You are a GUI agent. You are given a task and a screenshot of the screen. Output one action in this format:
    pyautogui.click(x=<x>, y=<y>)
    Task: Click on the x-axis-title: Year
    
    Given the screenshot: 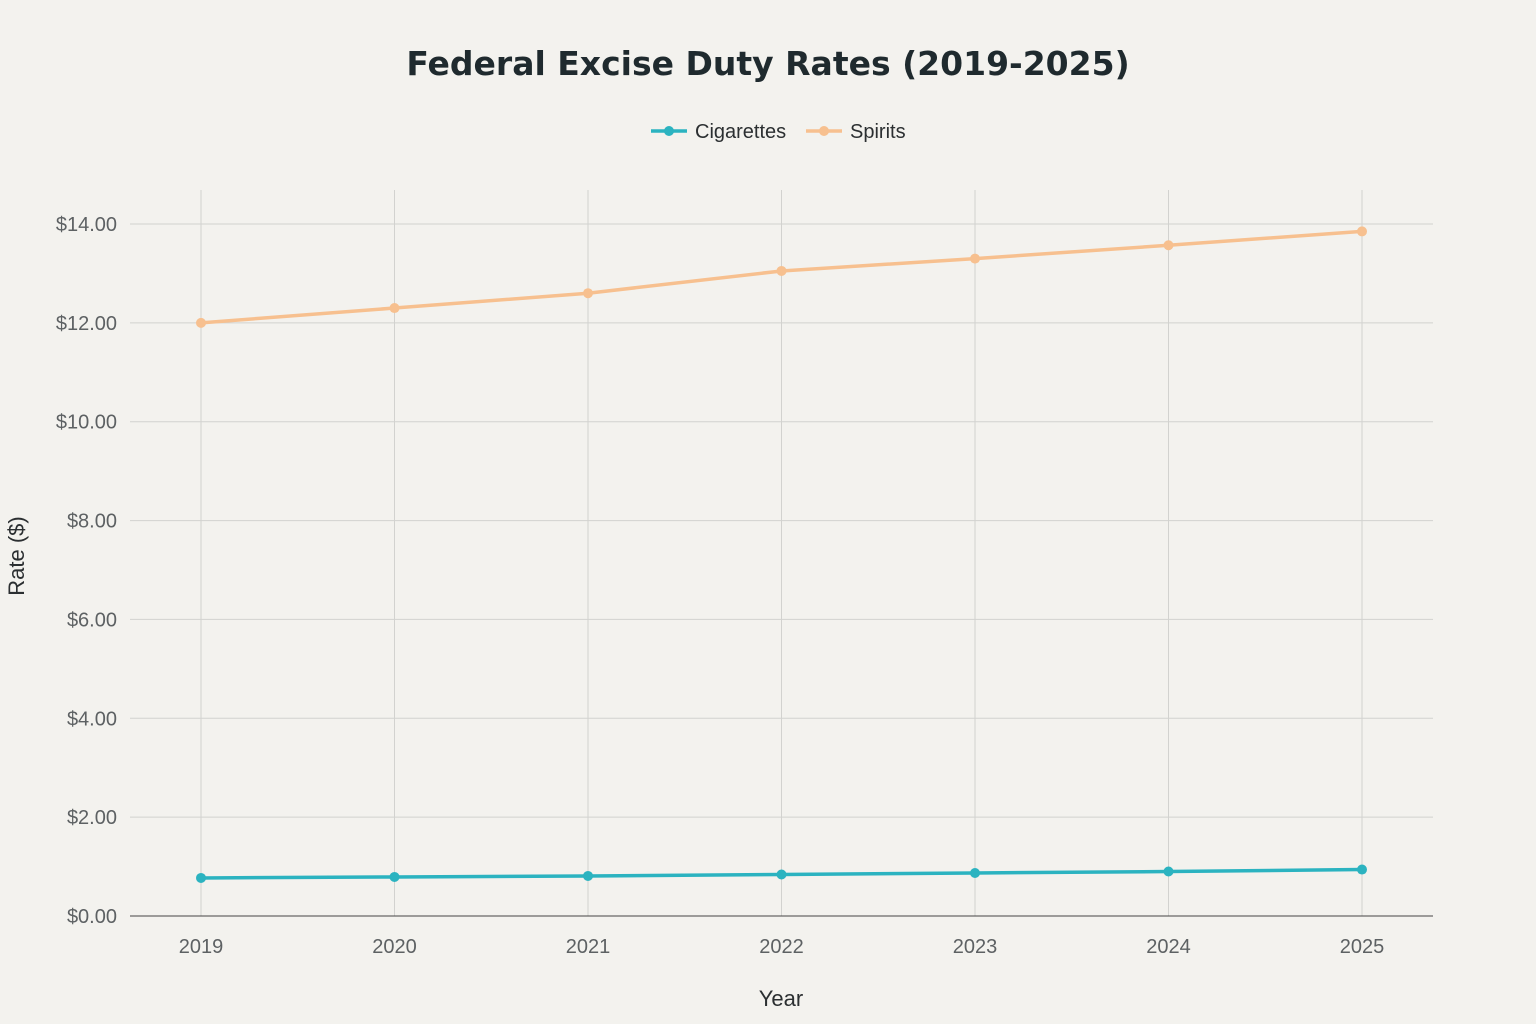 What is the action you would take?
    pyautogui.click(x=781, y=998)
    